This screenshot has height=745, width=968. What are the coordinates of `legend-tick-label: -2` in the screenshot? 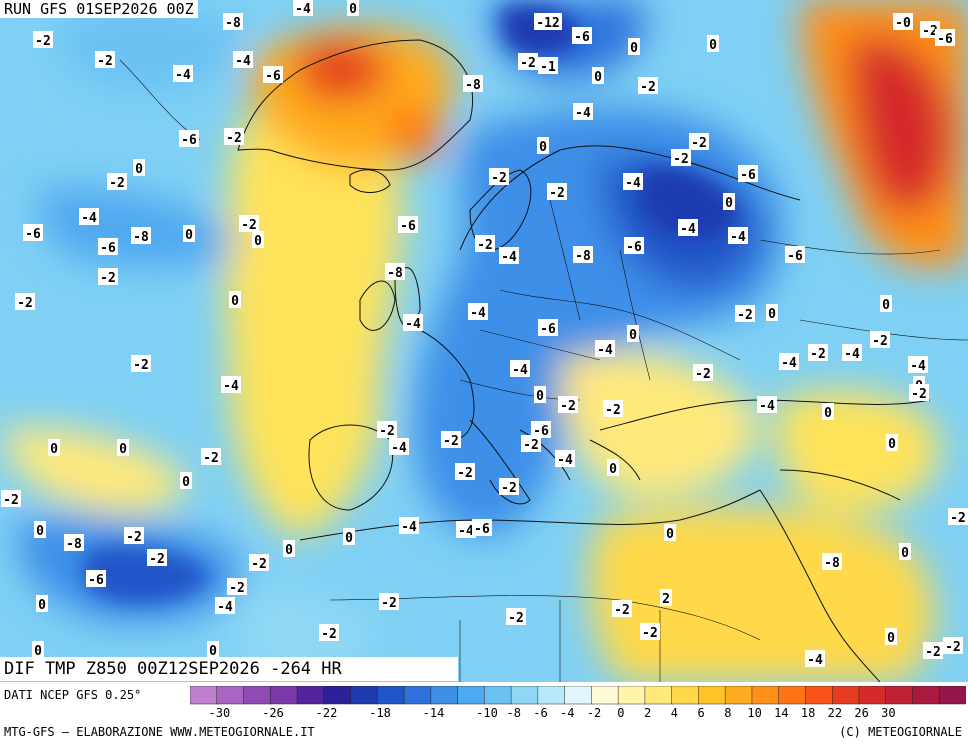 It's located at (594, 713).